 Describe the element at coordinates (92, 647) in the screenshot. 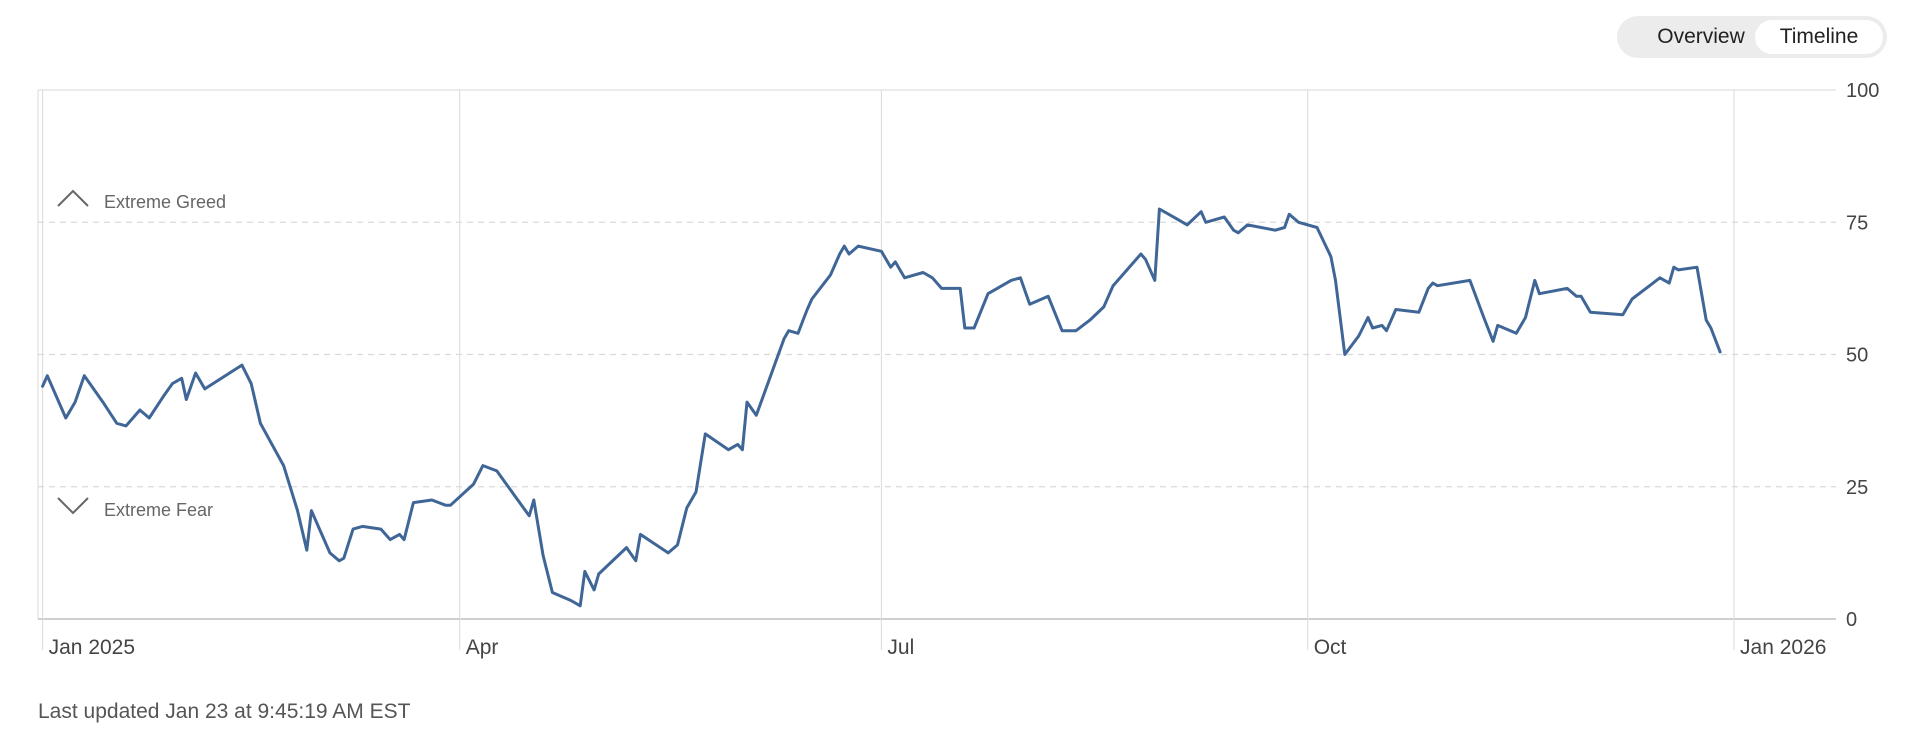

I see `x-tick-label: Jan 2025` at that location.